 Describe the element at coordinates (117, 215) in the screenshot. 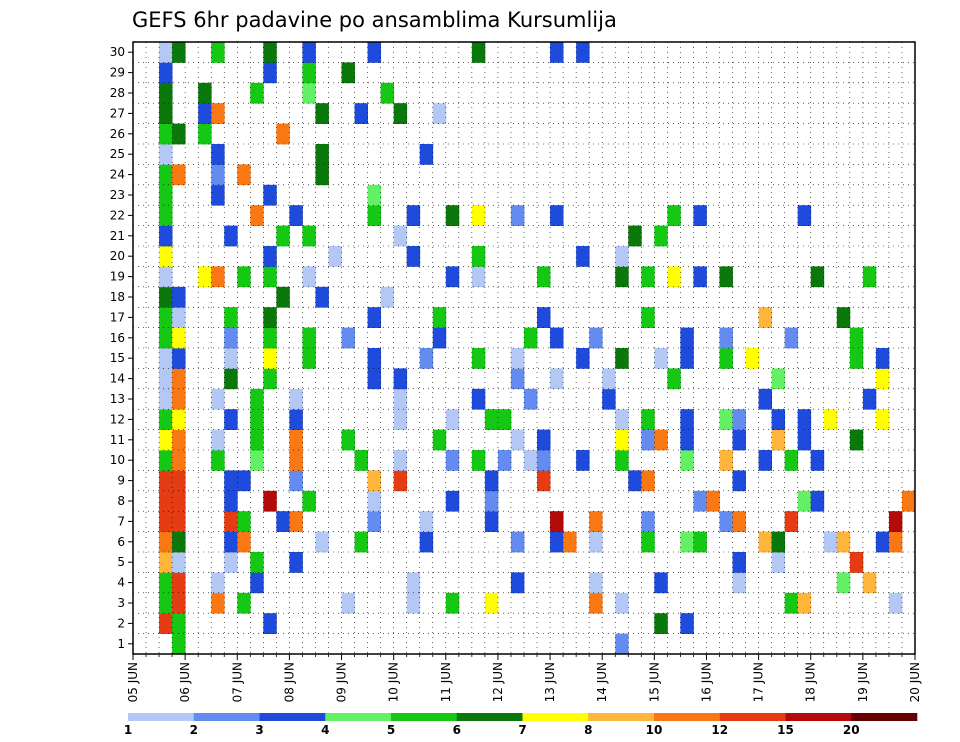

I see `y-tick-label: 22` at that location.